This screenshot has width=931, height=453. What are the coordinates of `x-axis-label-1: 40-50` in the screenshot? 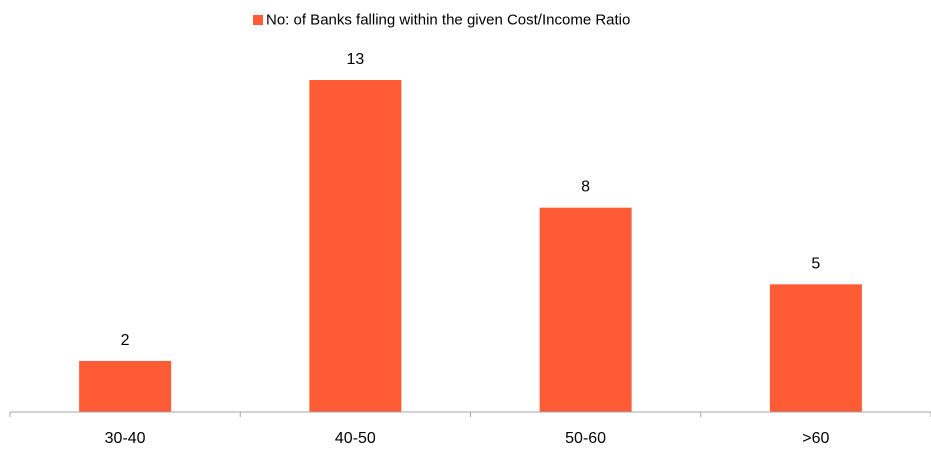 It's located at (355, 438).